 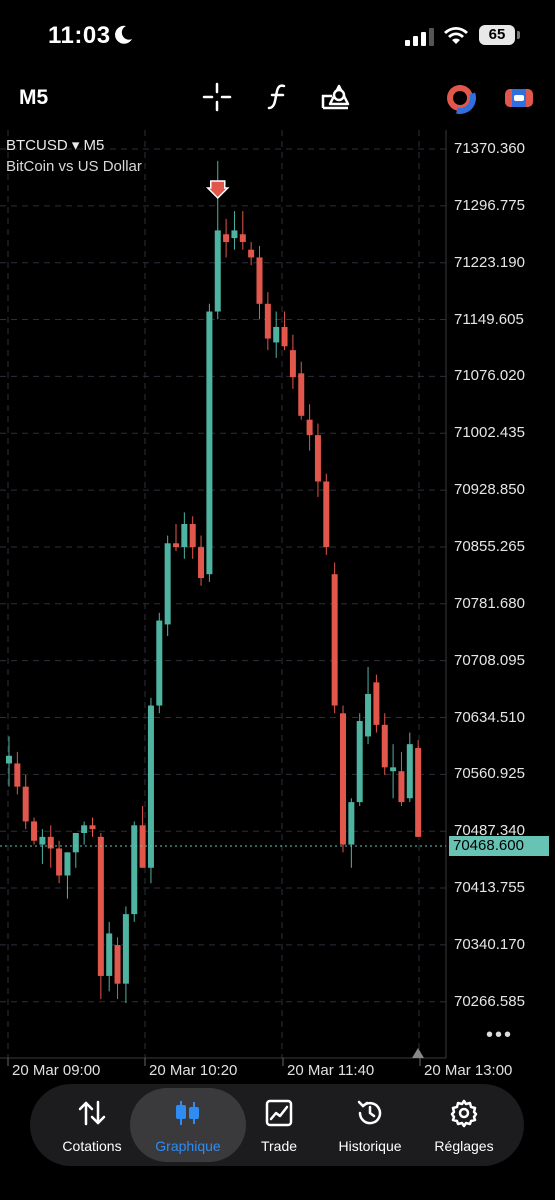 What do you see at coordinates (331, 1070) in the screenshot?
I see `time-tick-label: 20 Mar 11:40` at bounding box center [331, 1070].